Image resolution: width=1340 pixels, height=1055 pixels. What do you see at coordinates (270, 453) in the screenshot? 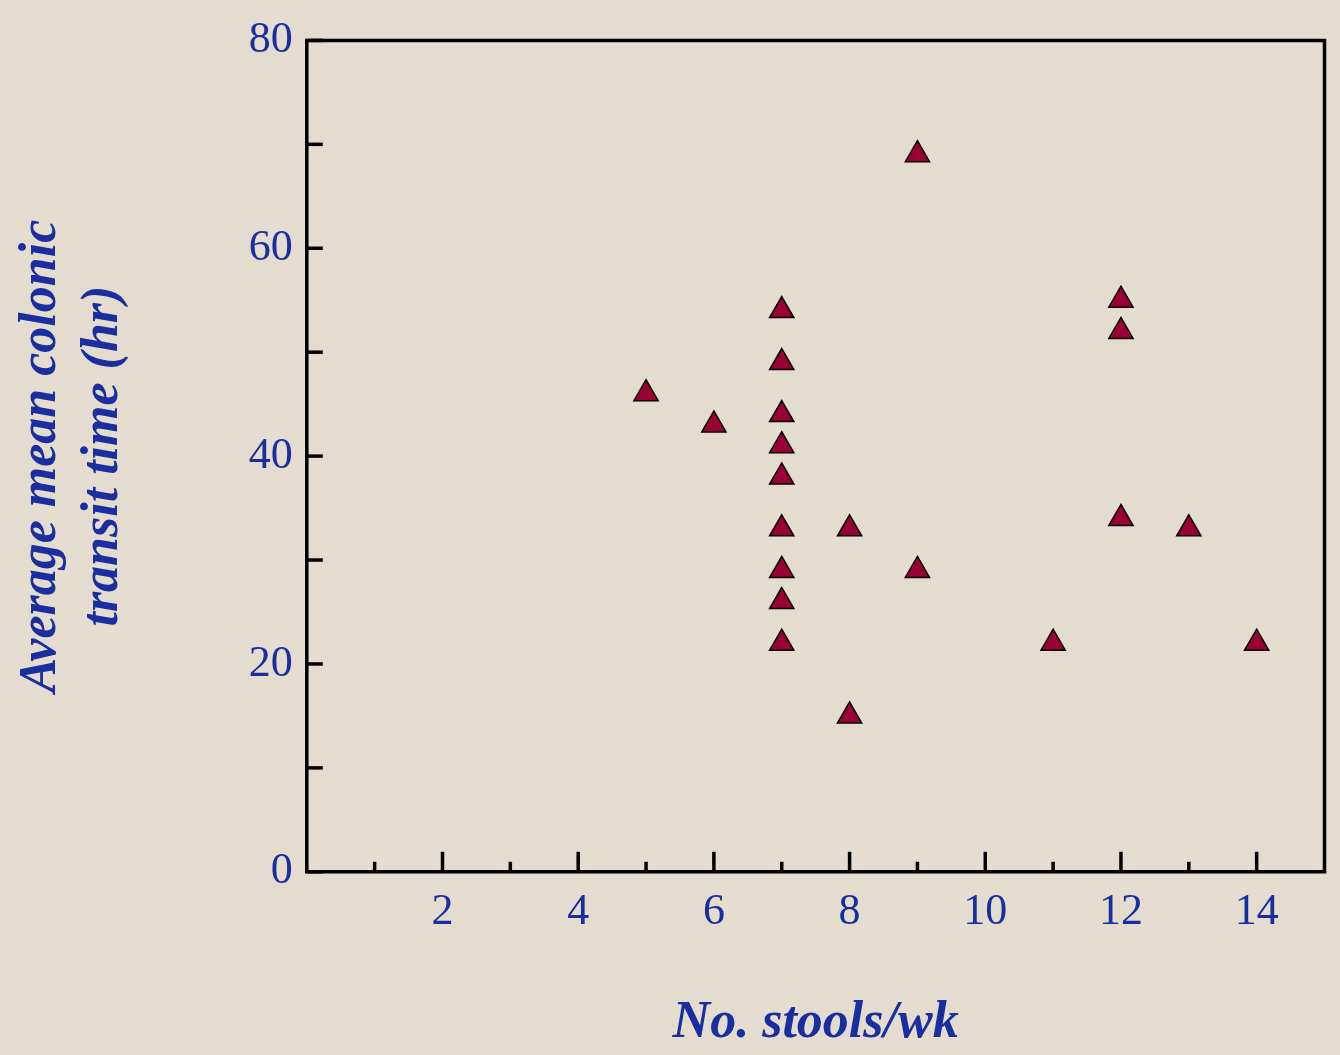
I see `y-tick-label: 40` at bounding box center [270, 453].